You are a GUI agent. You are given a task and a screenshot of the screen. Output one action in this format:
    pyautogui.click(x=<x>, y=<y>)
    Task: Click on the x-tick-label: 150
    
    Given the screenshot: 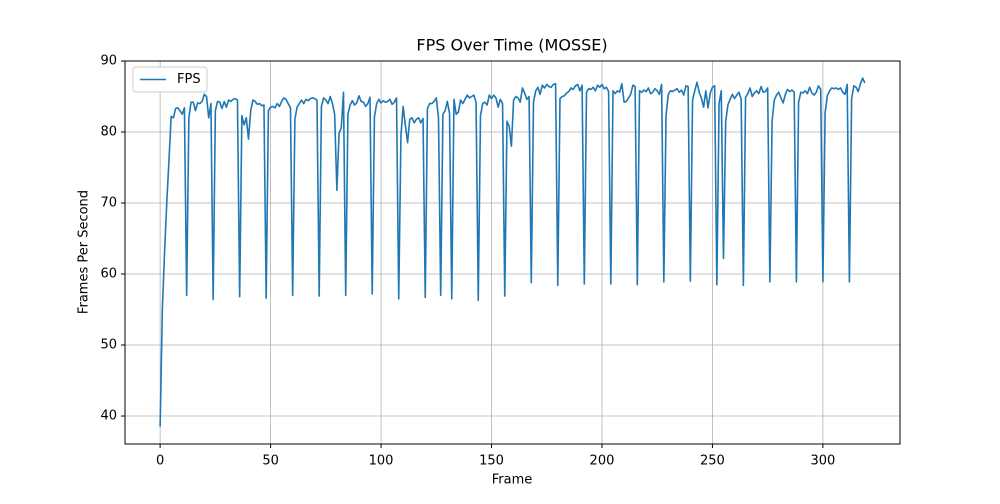 What is the action you would take?
    pyautogui.click(x=491, y=461)
    